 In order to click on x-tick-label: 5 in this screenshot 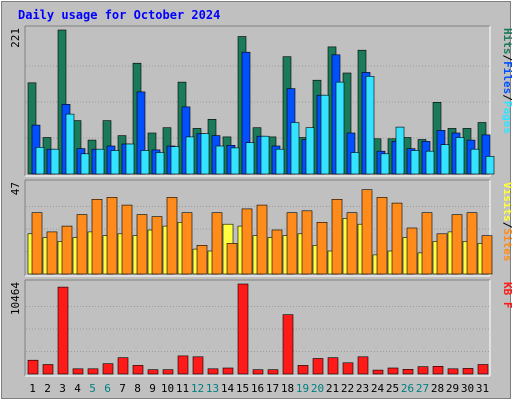, I will do `click(92, 388)`.